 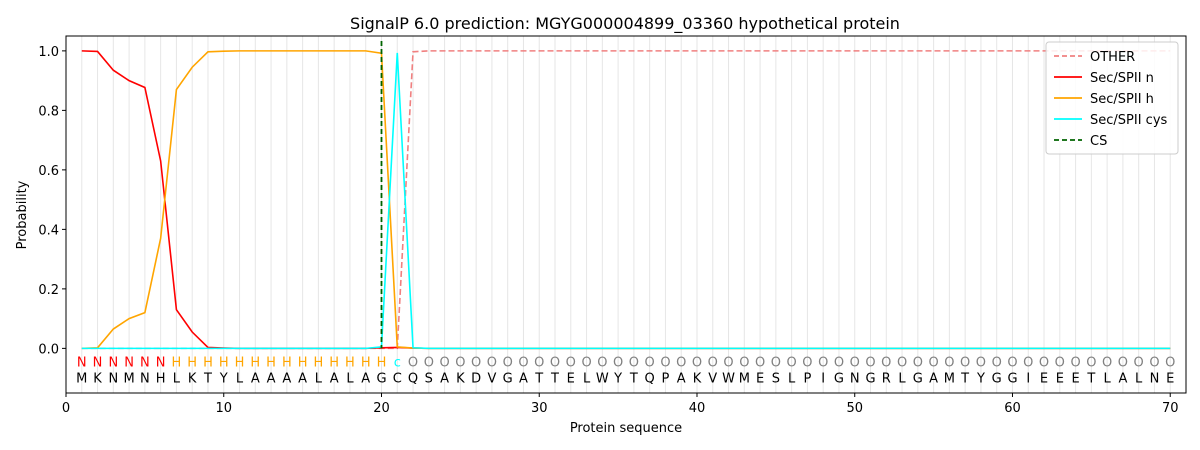 What do you see at coordinates (650, 378) in the screenshot?
I see `sequence-letter: Q` at bounding box center [650, 378].